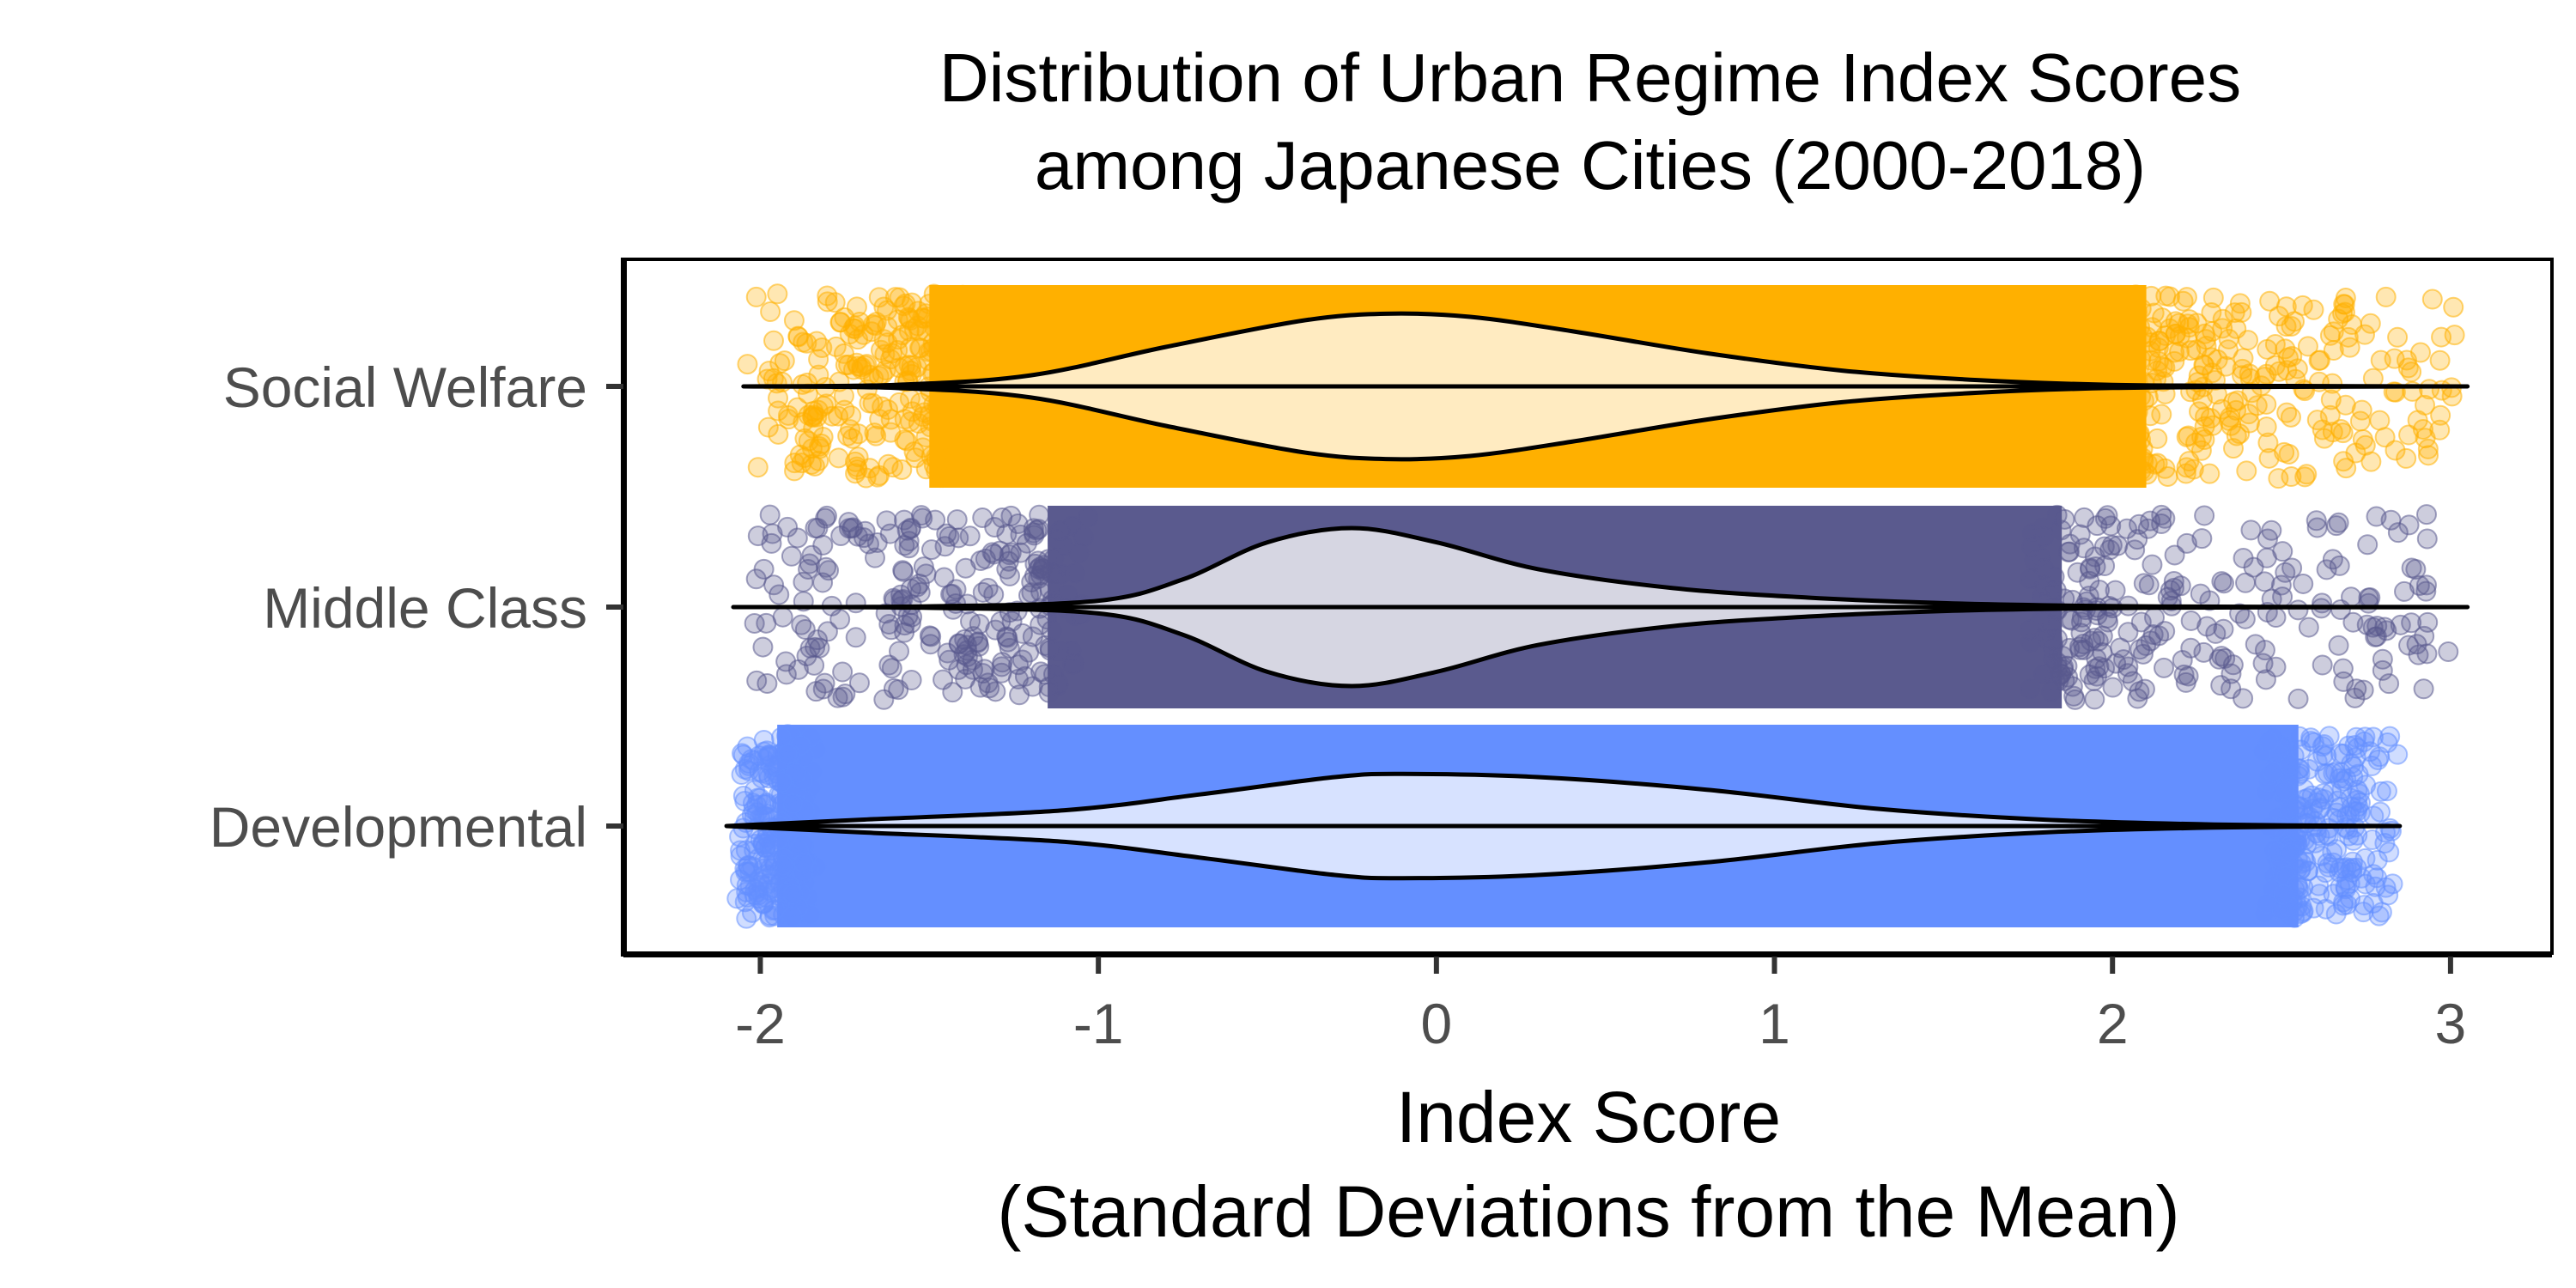  I want to click on points-developmental, so click(1568, 826).